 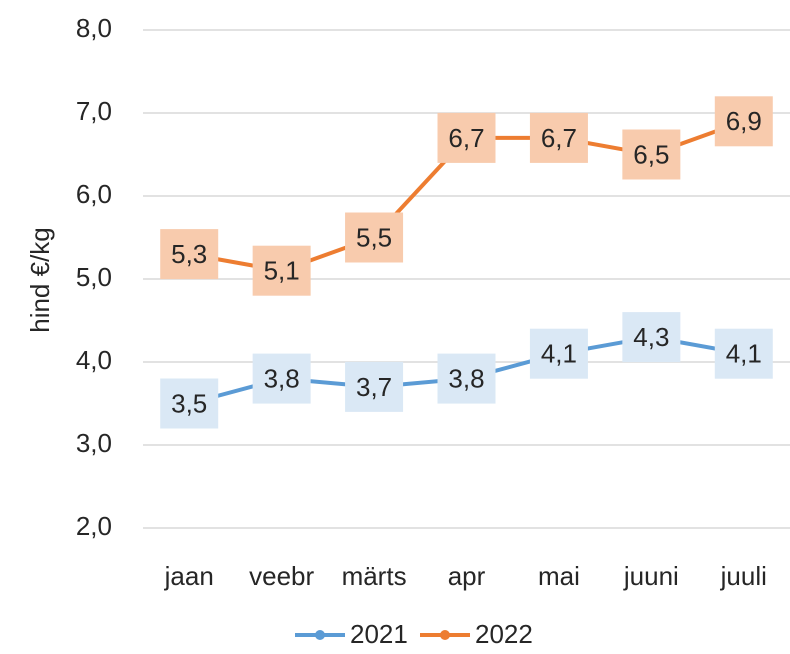 What do you see at coordinates (94, 111) in the screenshot?
I see `y-tick-label: 7,0` at bounding box center [94, 111].